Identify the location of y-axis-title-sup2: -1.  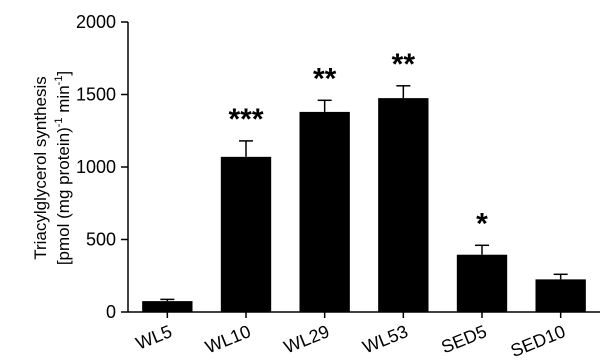
(59, 81).